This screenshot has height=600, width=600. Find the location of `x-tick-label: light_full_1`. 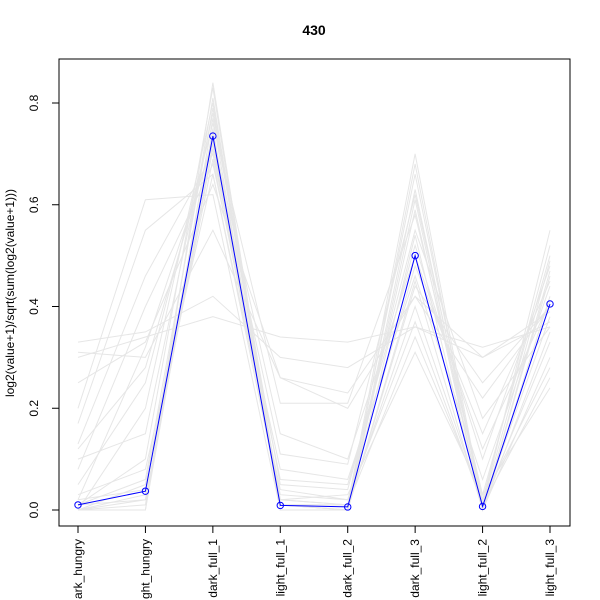

x-tick-label: light_full_1 is located at coordinates (280, 568).